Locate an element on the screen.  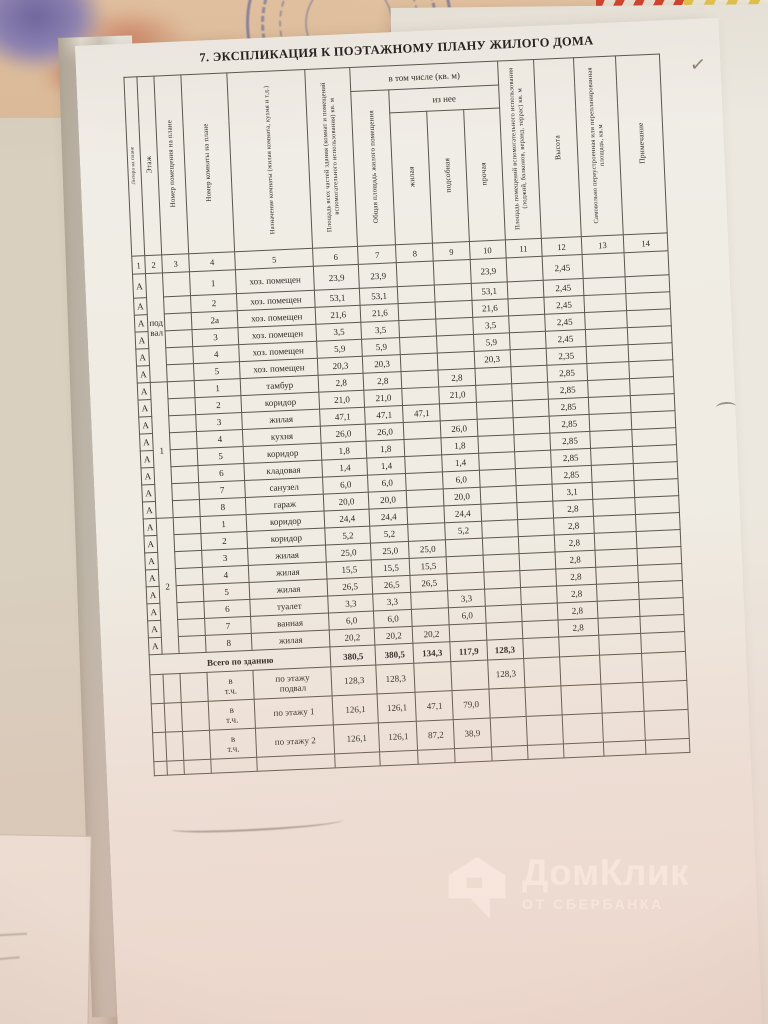
cell-area-all: 25,0 is located at coordinates (348, 553).